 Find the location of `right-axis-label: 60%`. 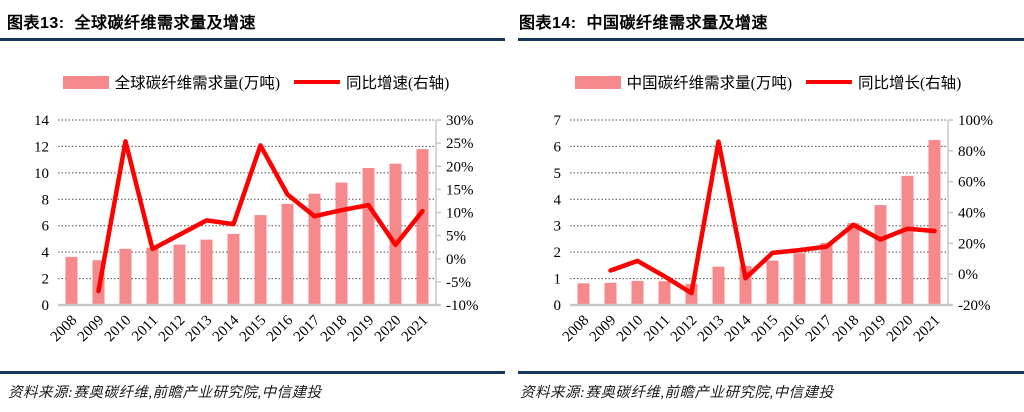

right-axis-label: 60% is located at coordinates (972, 183).